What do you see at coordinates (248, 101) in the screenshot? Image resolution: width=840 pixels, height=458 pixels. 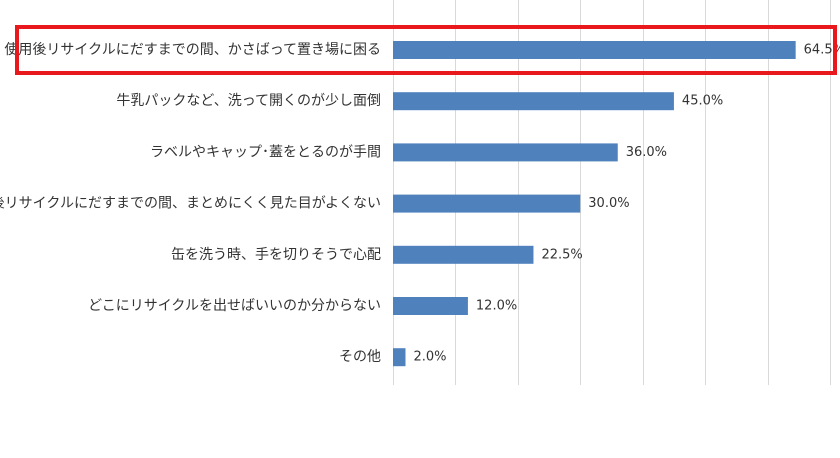 I see `category-label: 牛乳パックなど、洗って開くのが少し面倒` at bounding box center [248, 101].